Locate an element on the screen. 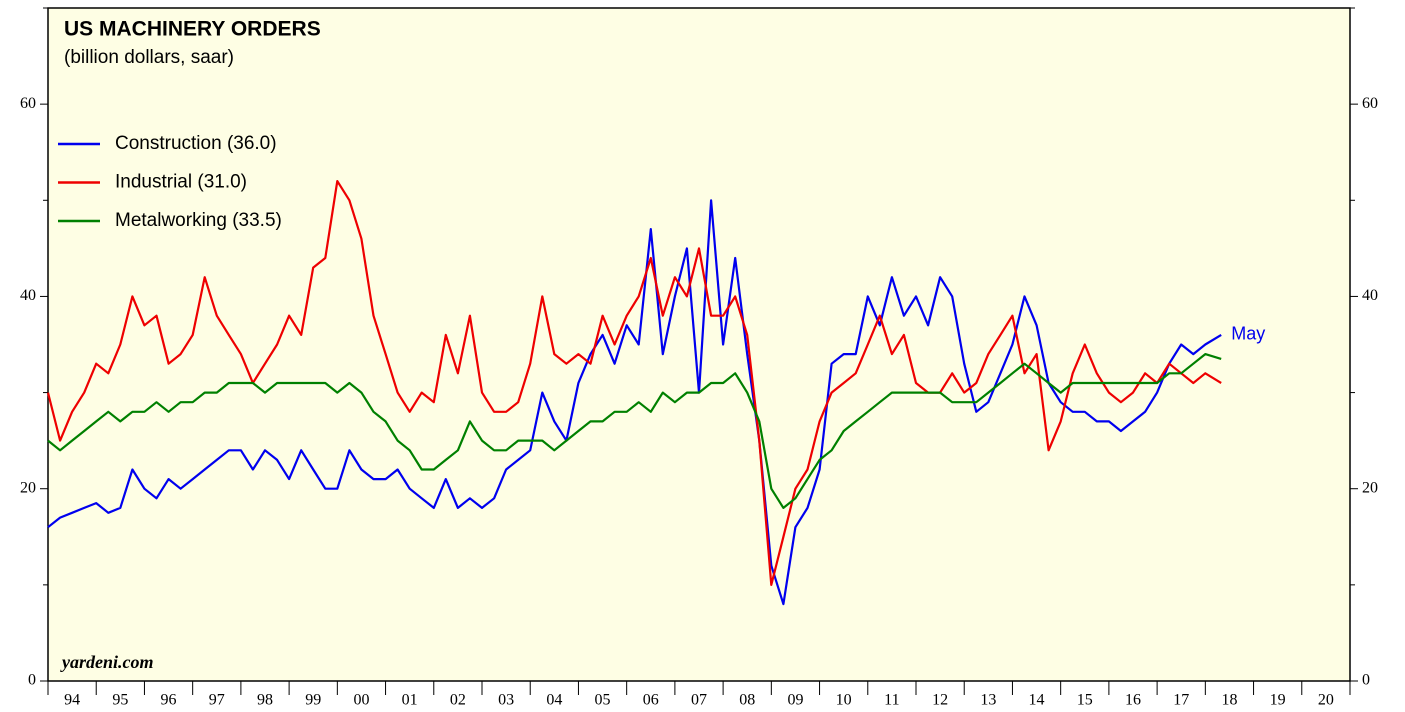 This screenshot has height=712, width=1405. x-tick-label: 13 is located at coordinates (988, 700).